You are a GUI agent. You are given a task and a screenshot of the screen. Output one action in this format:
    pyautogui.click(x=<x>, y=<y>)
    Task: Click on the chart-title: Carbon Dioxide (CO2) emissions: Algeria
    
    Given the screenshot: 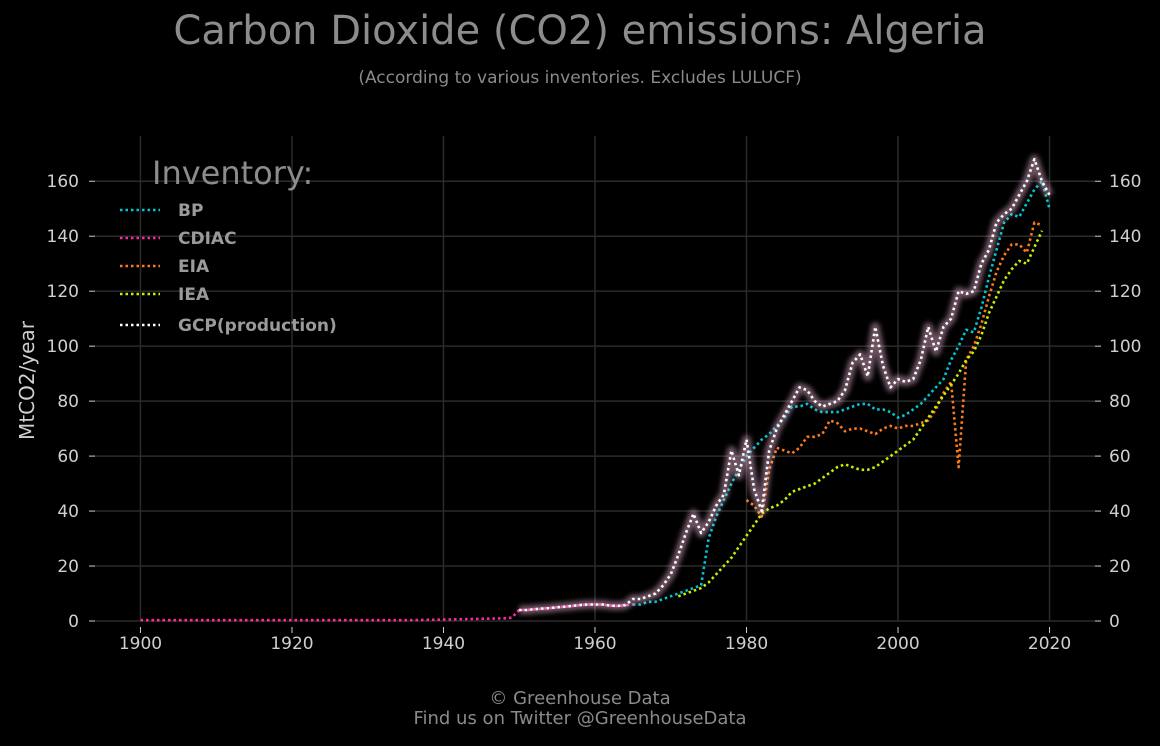 What is the action you would take?
    pyautogui.click(x=580, y=31)
    